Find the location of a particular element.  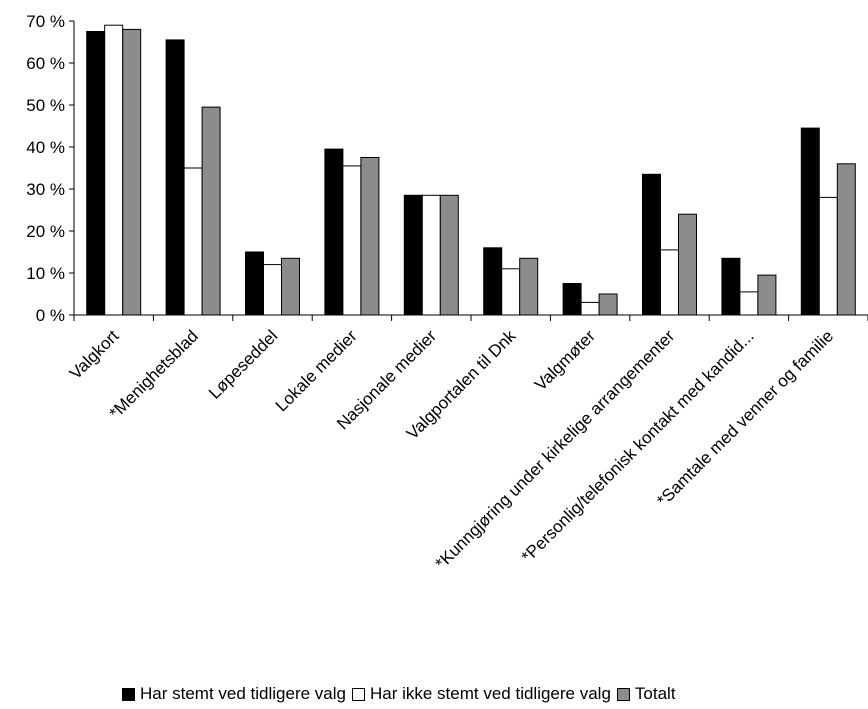

y-tick-label: 60 % is located at coordinates (45, 63).